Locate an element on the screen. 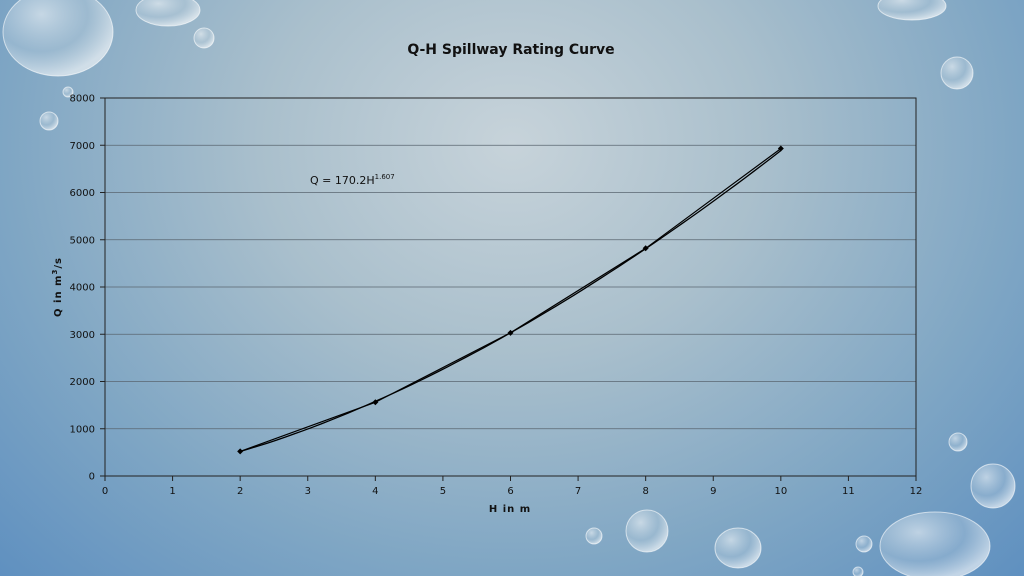 The height and width of the screenshot is (576, 1024). y-tick-label: 0 is located at coordinates (92, 477).